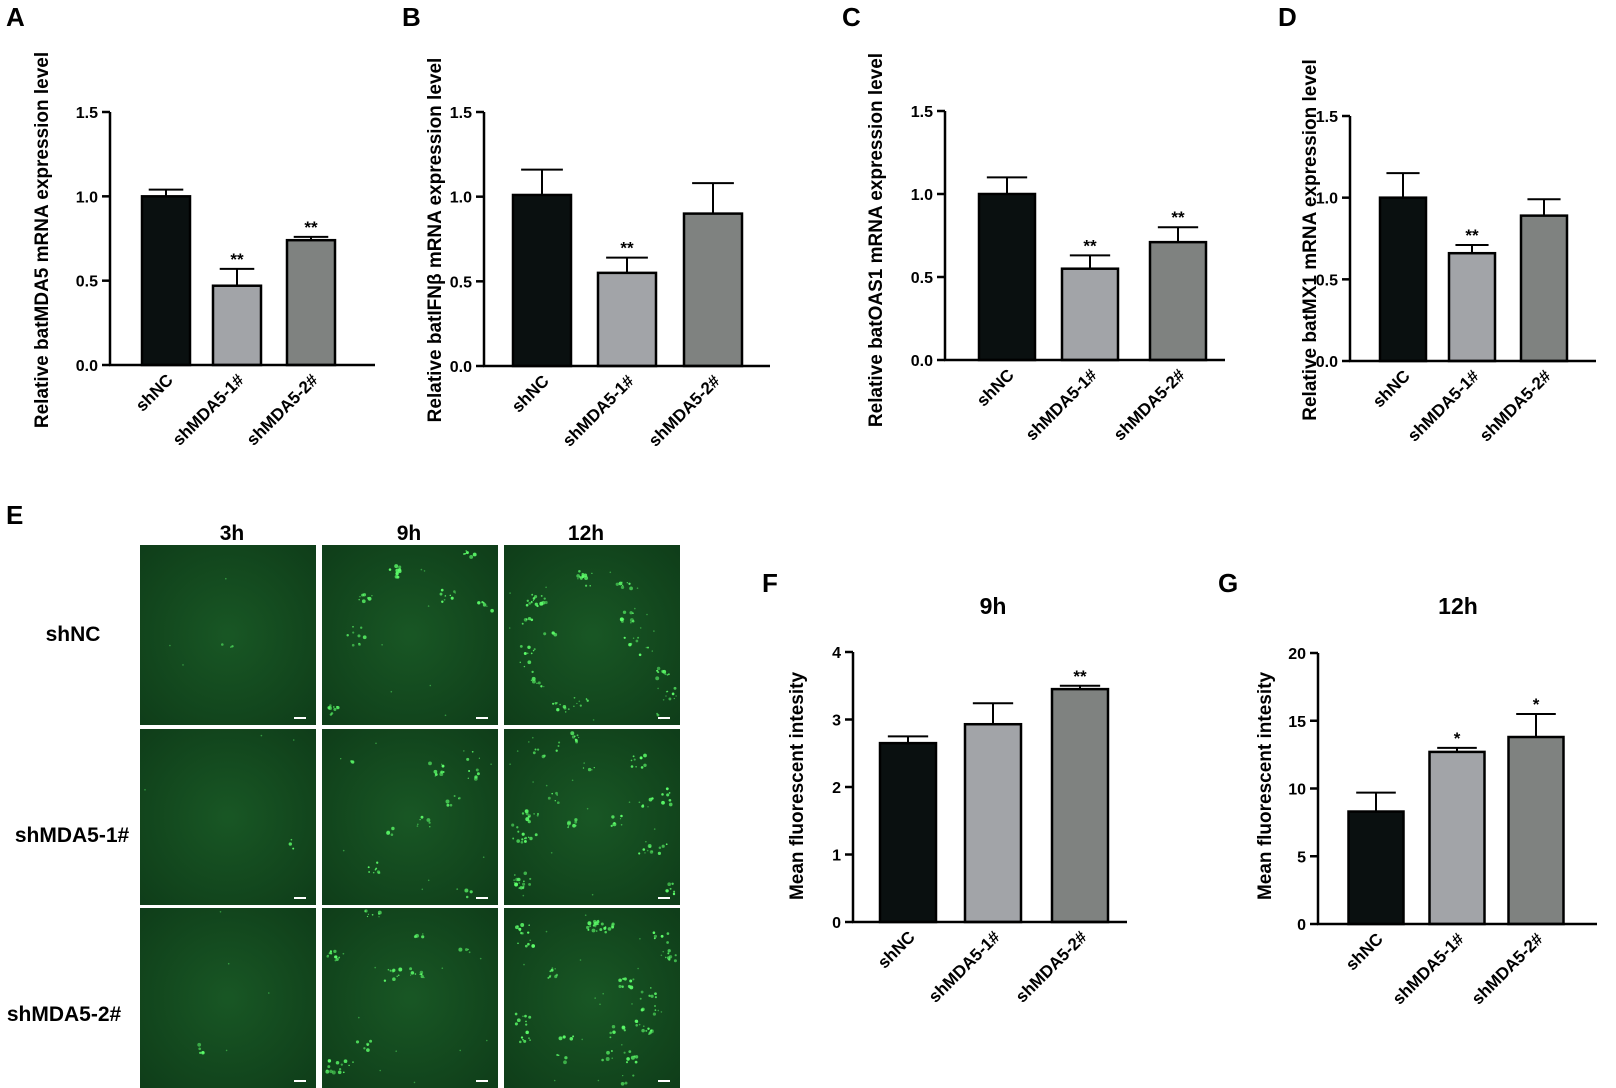  Describe the element at coordinates (73, 634) in the screenshot. I see `micro-row-label-shnc: shNC` at that location.